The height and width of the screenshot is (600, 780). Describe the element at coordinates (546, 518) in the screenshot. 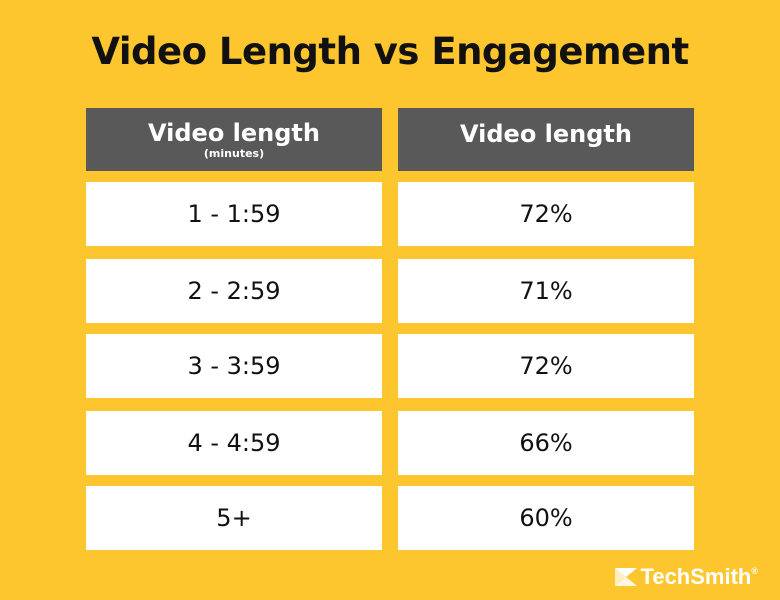

I see `table-cell-value: 60%` at that location.